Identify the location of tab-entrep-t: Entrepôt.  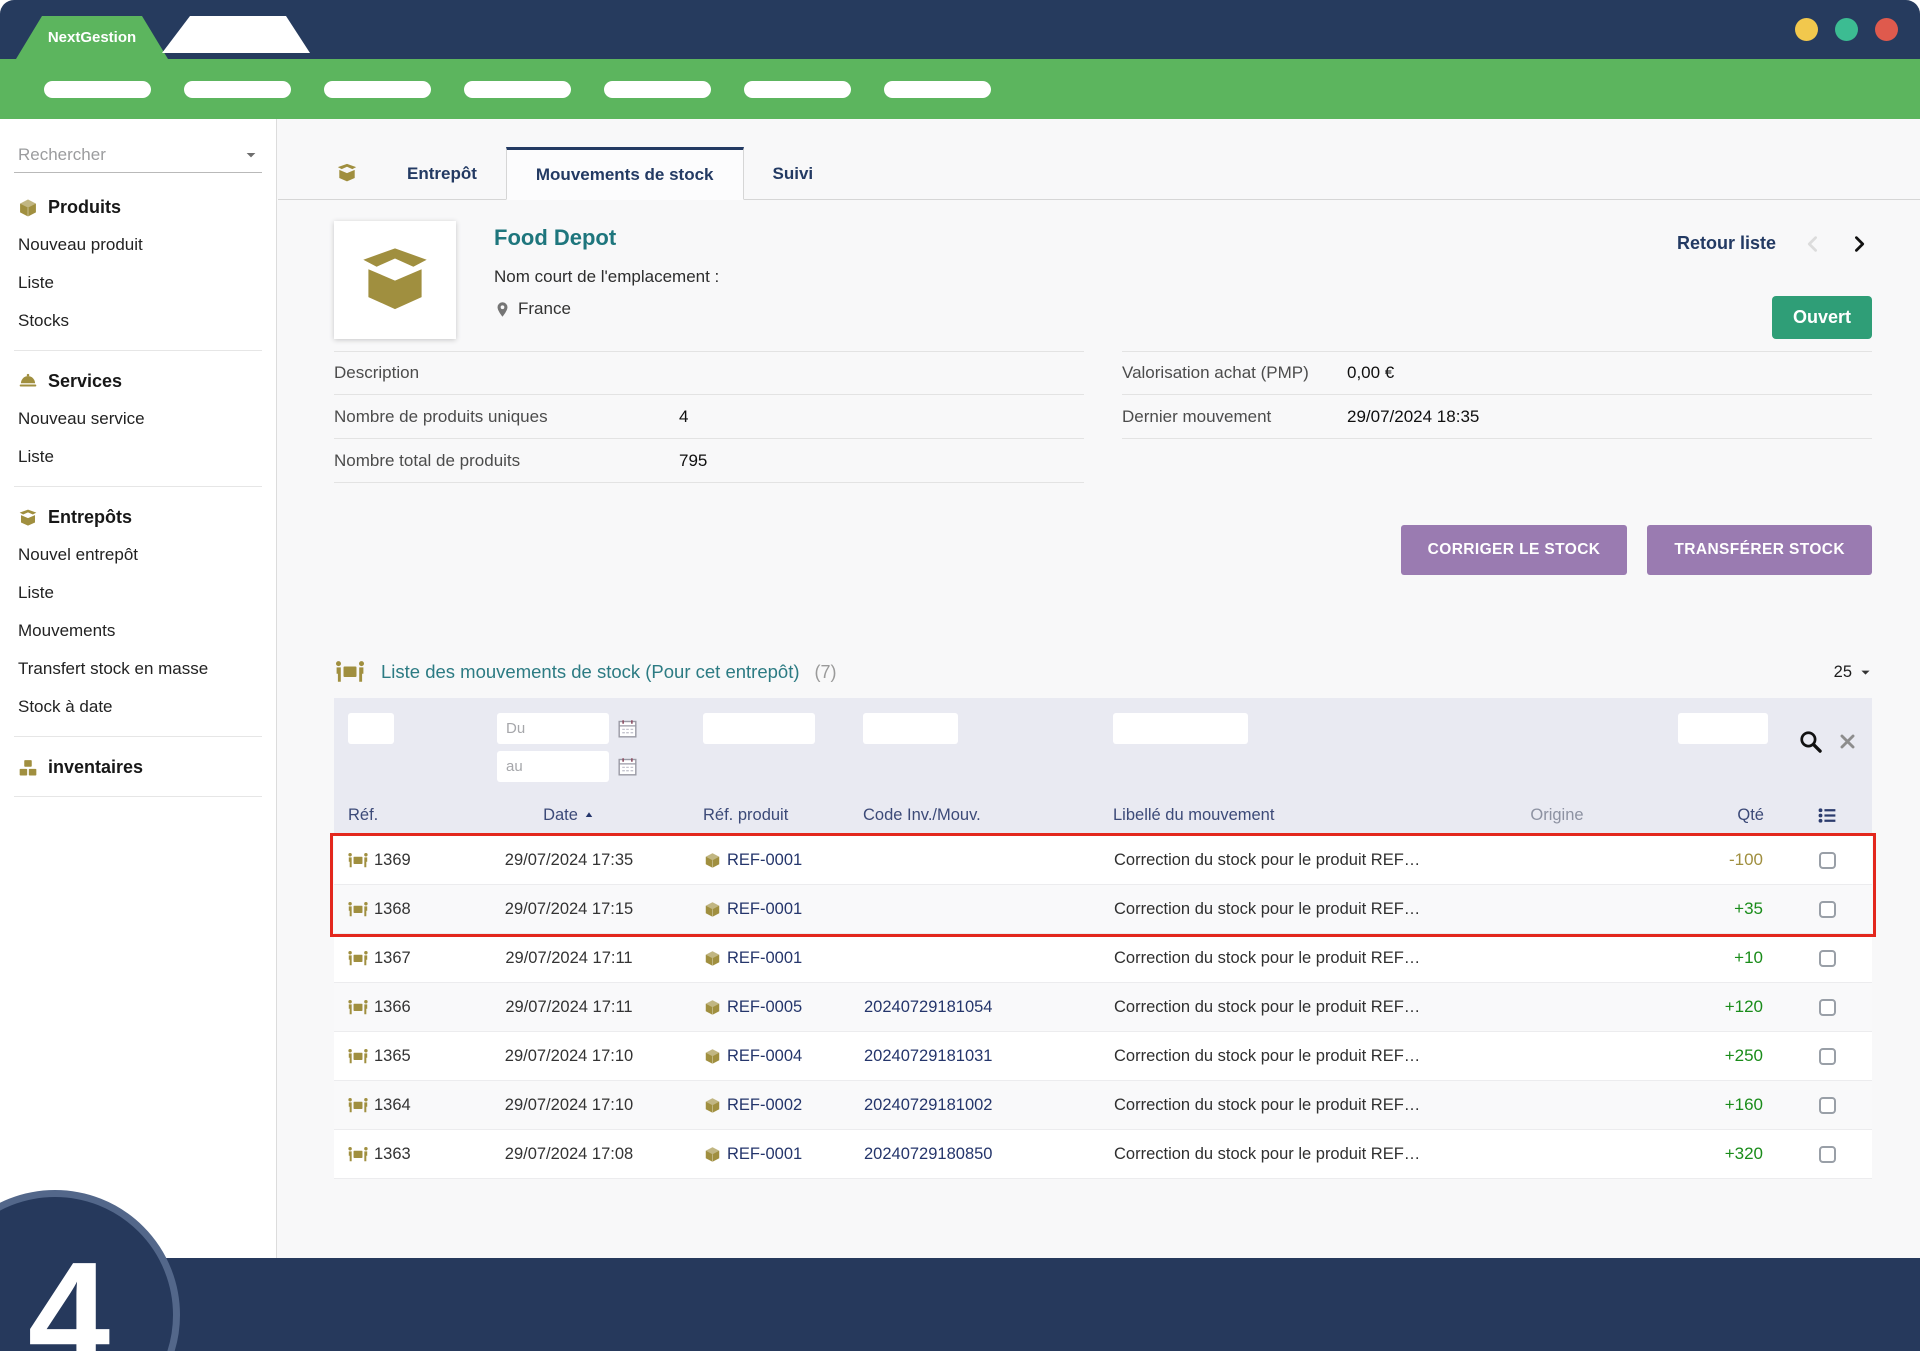
(442, 173).